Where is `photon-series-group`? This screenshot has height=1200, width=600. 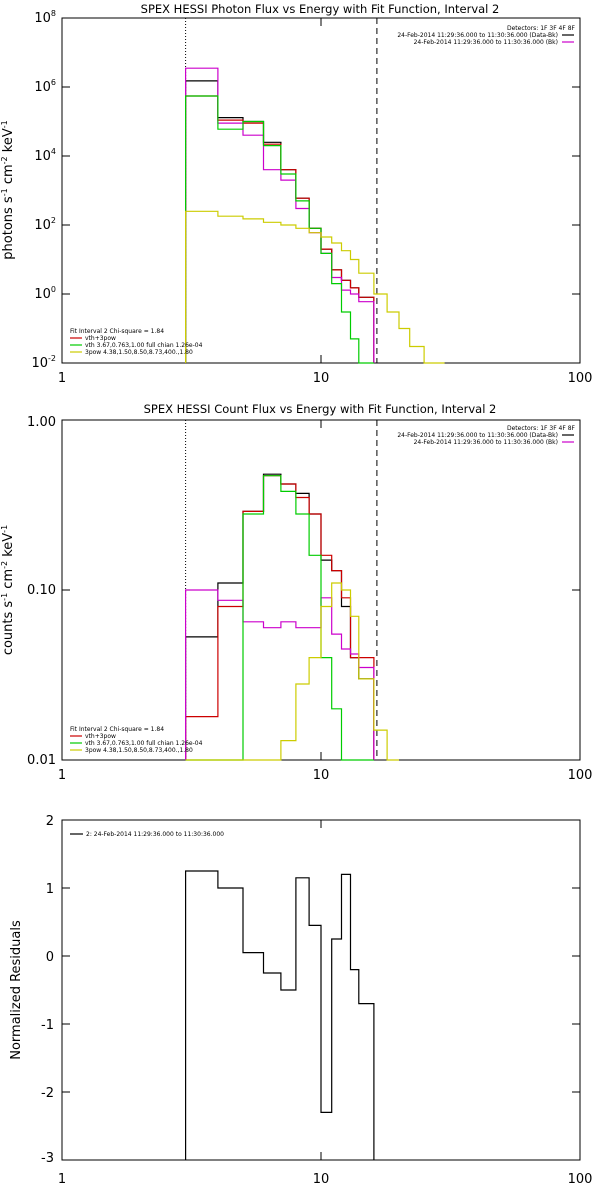
photon-series-group is located at coordinates (315, 215).